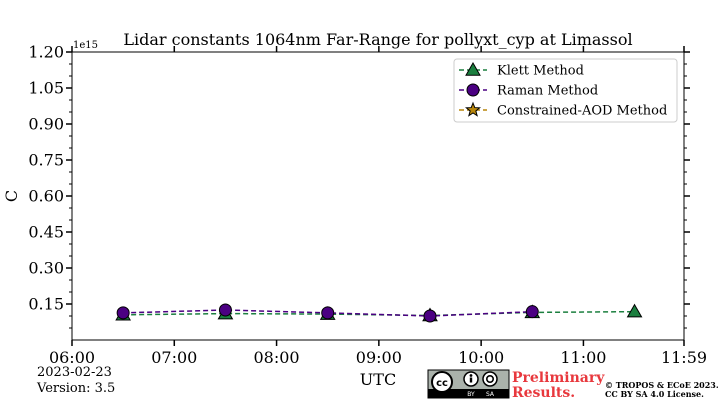  What do you see at coordinates (46, 268) in the screenshot?
I see `y-tick-label: 0.30` at bounding box center [46, 268].